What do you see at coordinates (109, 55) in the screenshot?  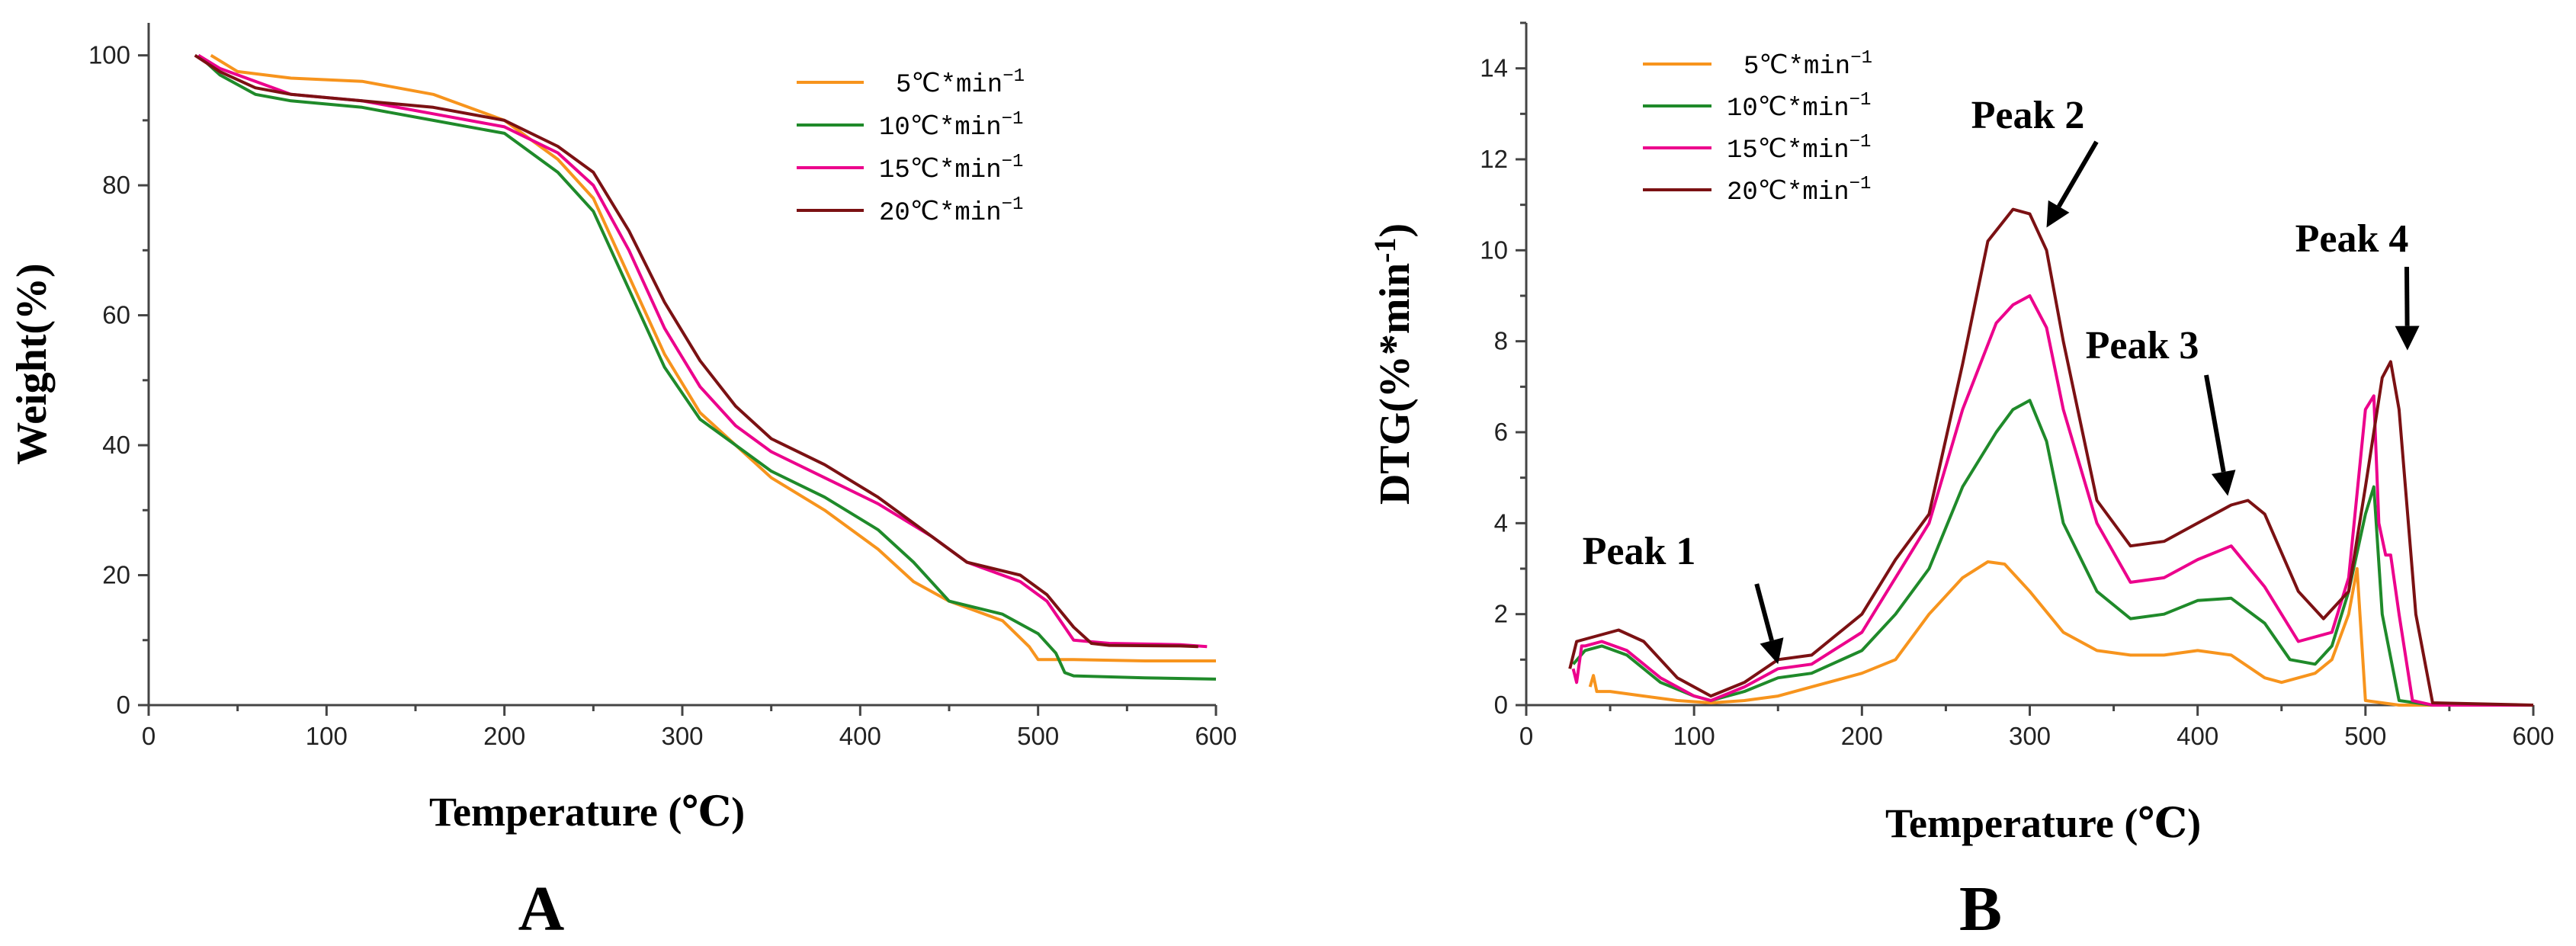 I see `y-tick-label: 100` at bounding box center [109, 55].